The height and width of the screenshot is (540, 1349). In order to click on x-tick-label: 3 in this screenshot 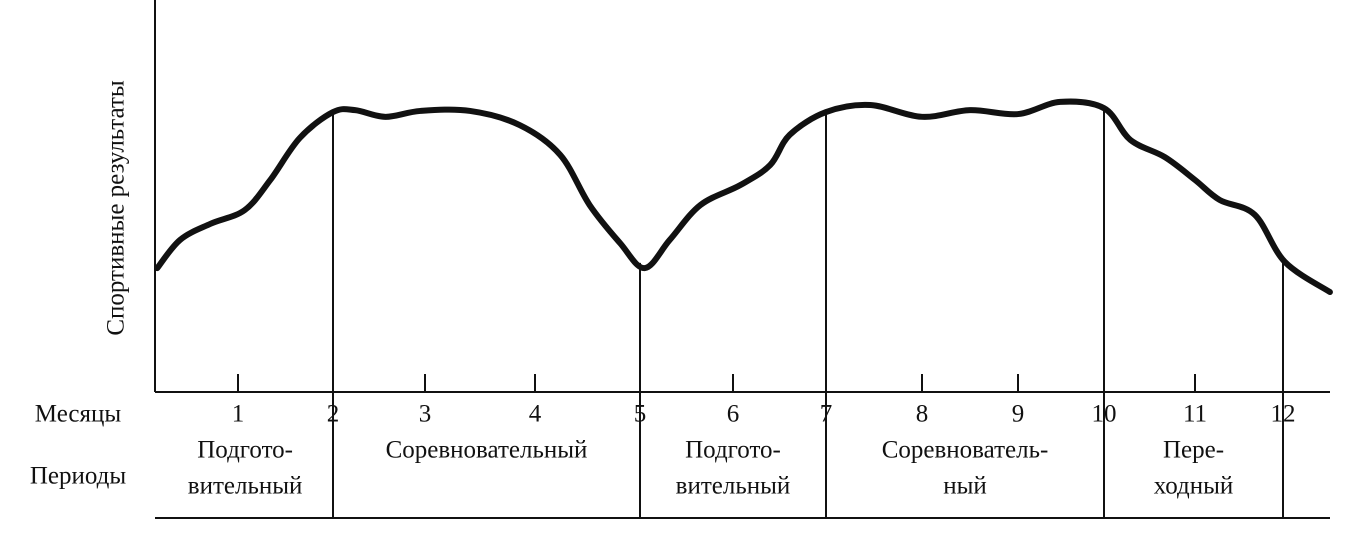, I will do `click(425, 414)`.